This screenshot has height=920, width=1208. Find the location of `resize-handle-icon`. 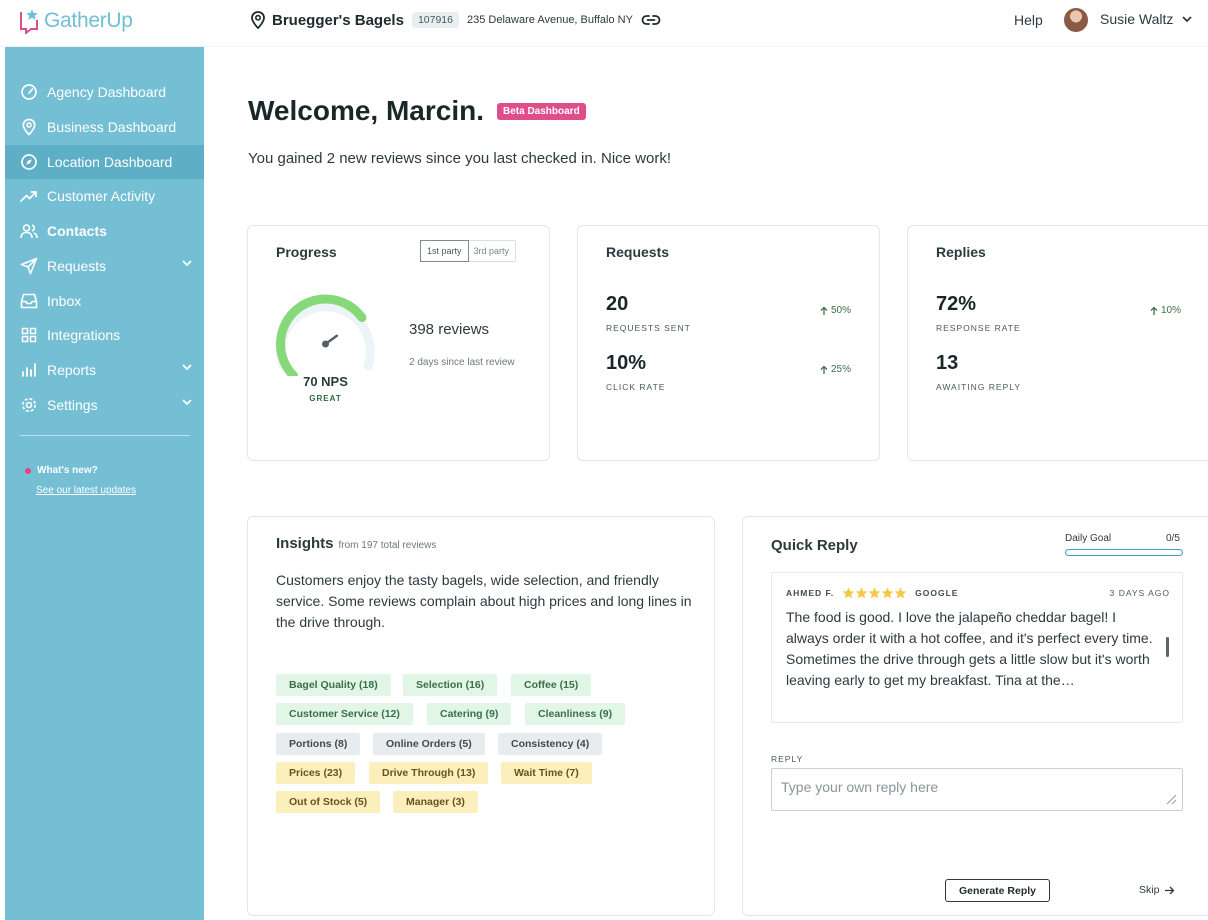

resize-handle-icon is located at coordinates (1171, 799).